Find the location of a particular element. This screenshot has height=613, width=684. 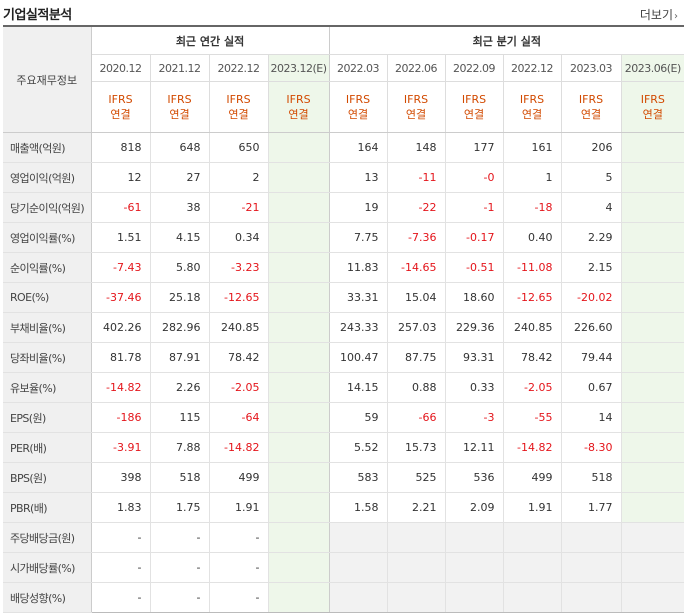

cell-quarter-0: 1.58 is located at coordinates (358, 507).